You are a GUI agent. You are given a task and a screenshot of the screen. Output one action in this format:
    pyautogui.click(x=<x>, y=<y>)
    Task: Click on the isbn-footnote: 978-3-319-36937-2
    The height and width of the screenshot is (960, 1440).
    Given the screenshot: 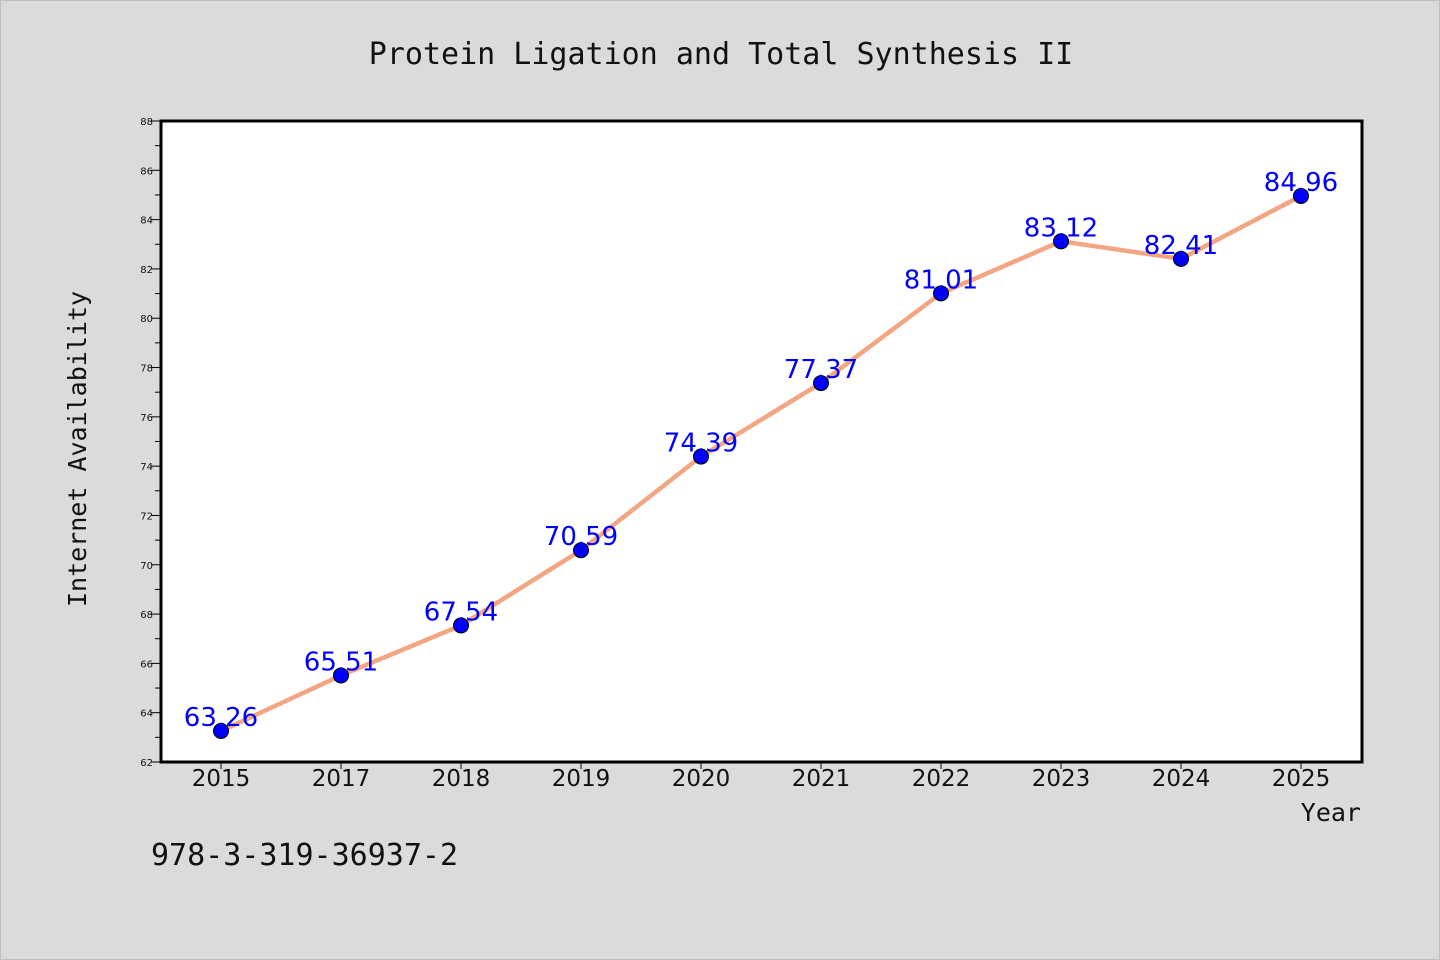 What is the action you would take?
    pyautogui.click(x=304, y=855)
    